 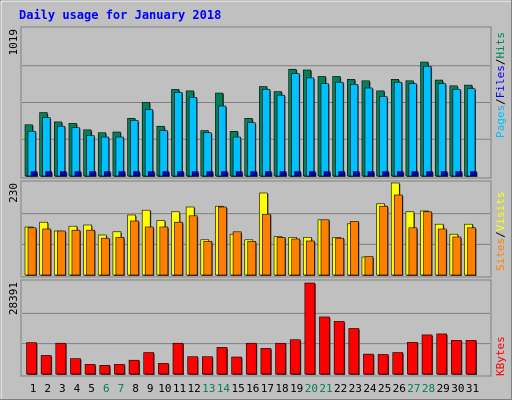 I want to click on day-label: 27, so click(x=413, y=388).